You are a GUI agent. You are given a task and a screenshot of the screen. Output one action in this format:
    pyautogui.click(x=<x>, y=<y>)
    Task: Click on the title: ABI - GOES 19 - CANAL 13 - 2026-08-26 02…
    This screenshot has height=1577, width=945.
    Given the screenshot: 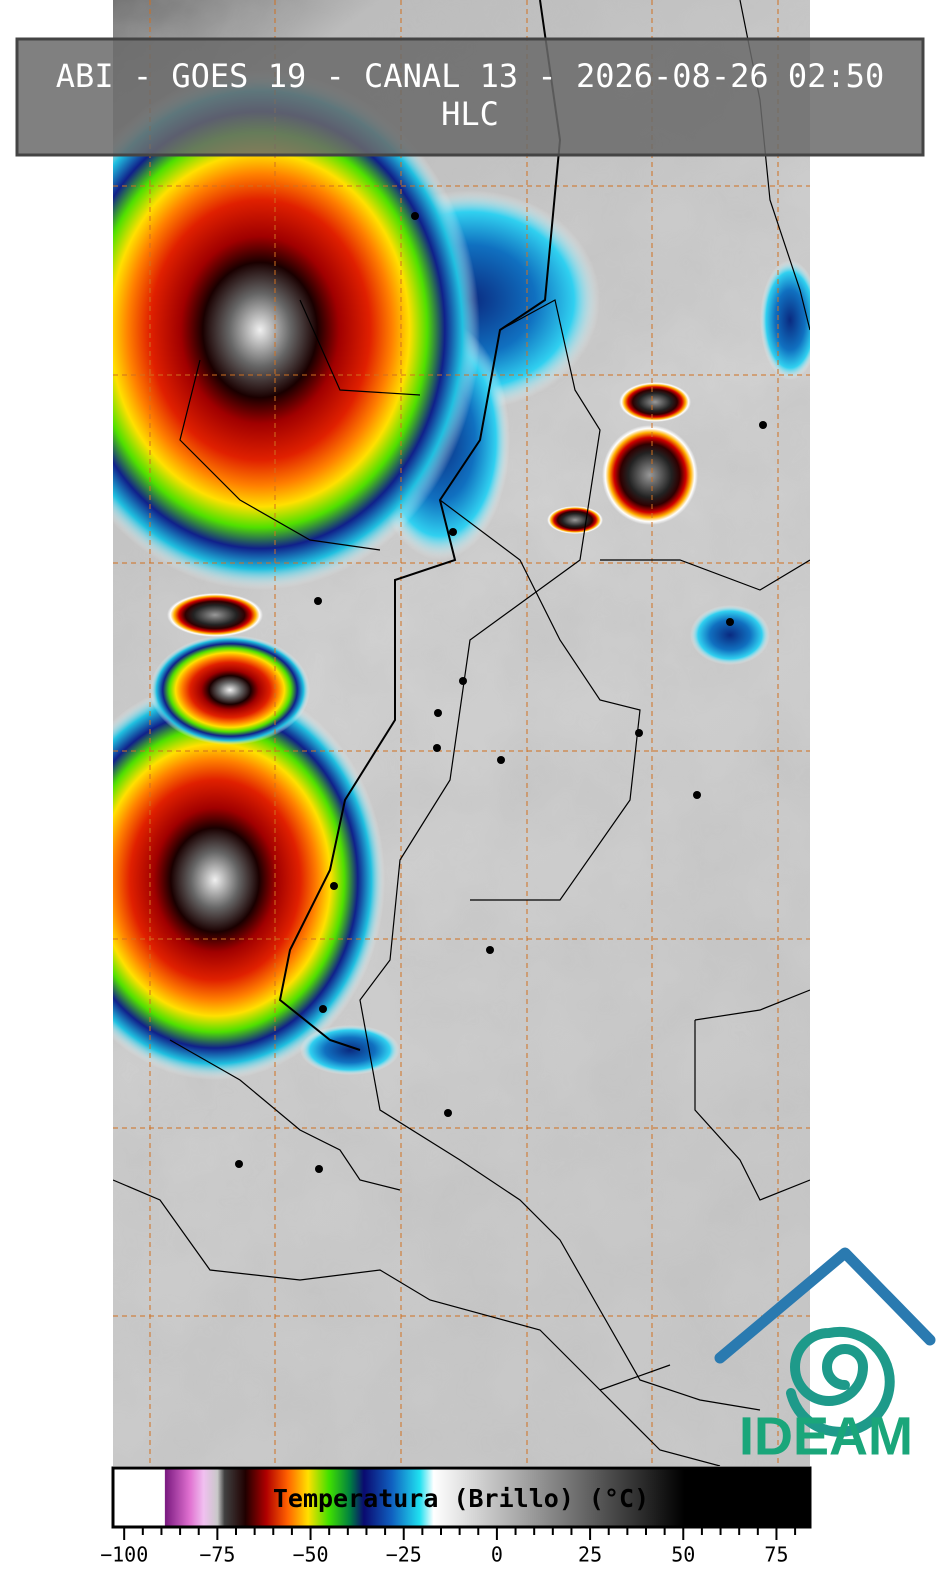 What is the action you would take?
    pyautogui.click(x=470, y=76)
    